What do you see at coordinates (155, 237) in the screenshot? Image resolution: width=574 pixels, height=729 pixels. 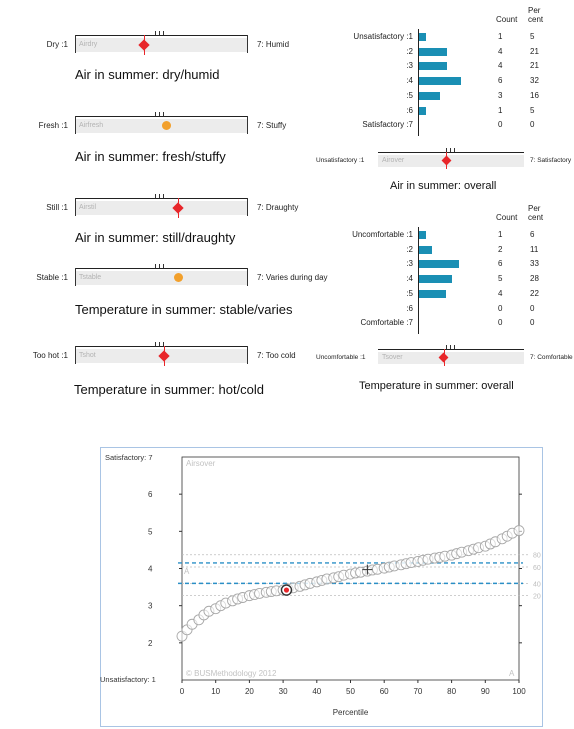 I see `scale-title: Air in summer: still/draughty` at bounding box center [155, 237].